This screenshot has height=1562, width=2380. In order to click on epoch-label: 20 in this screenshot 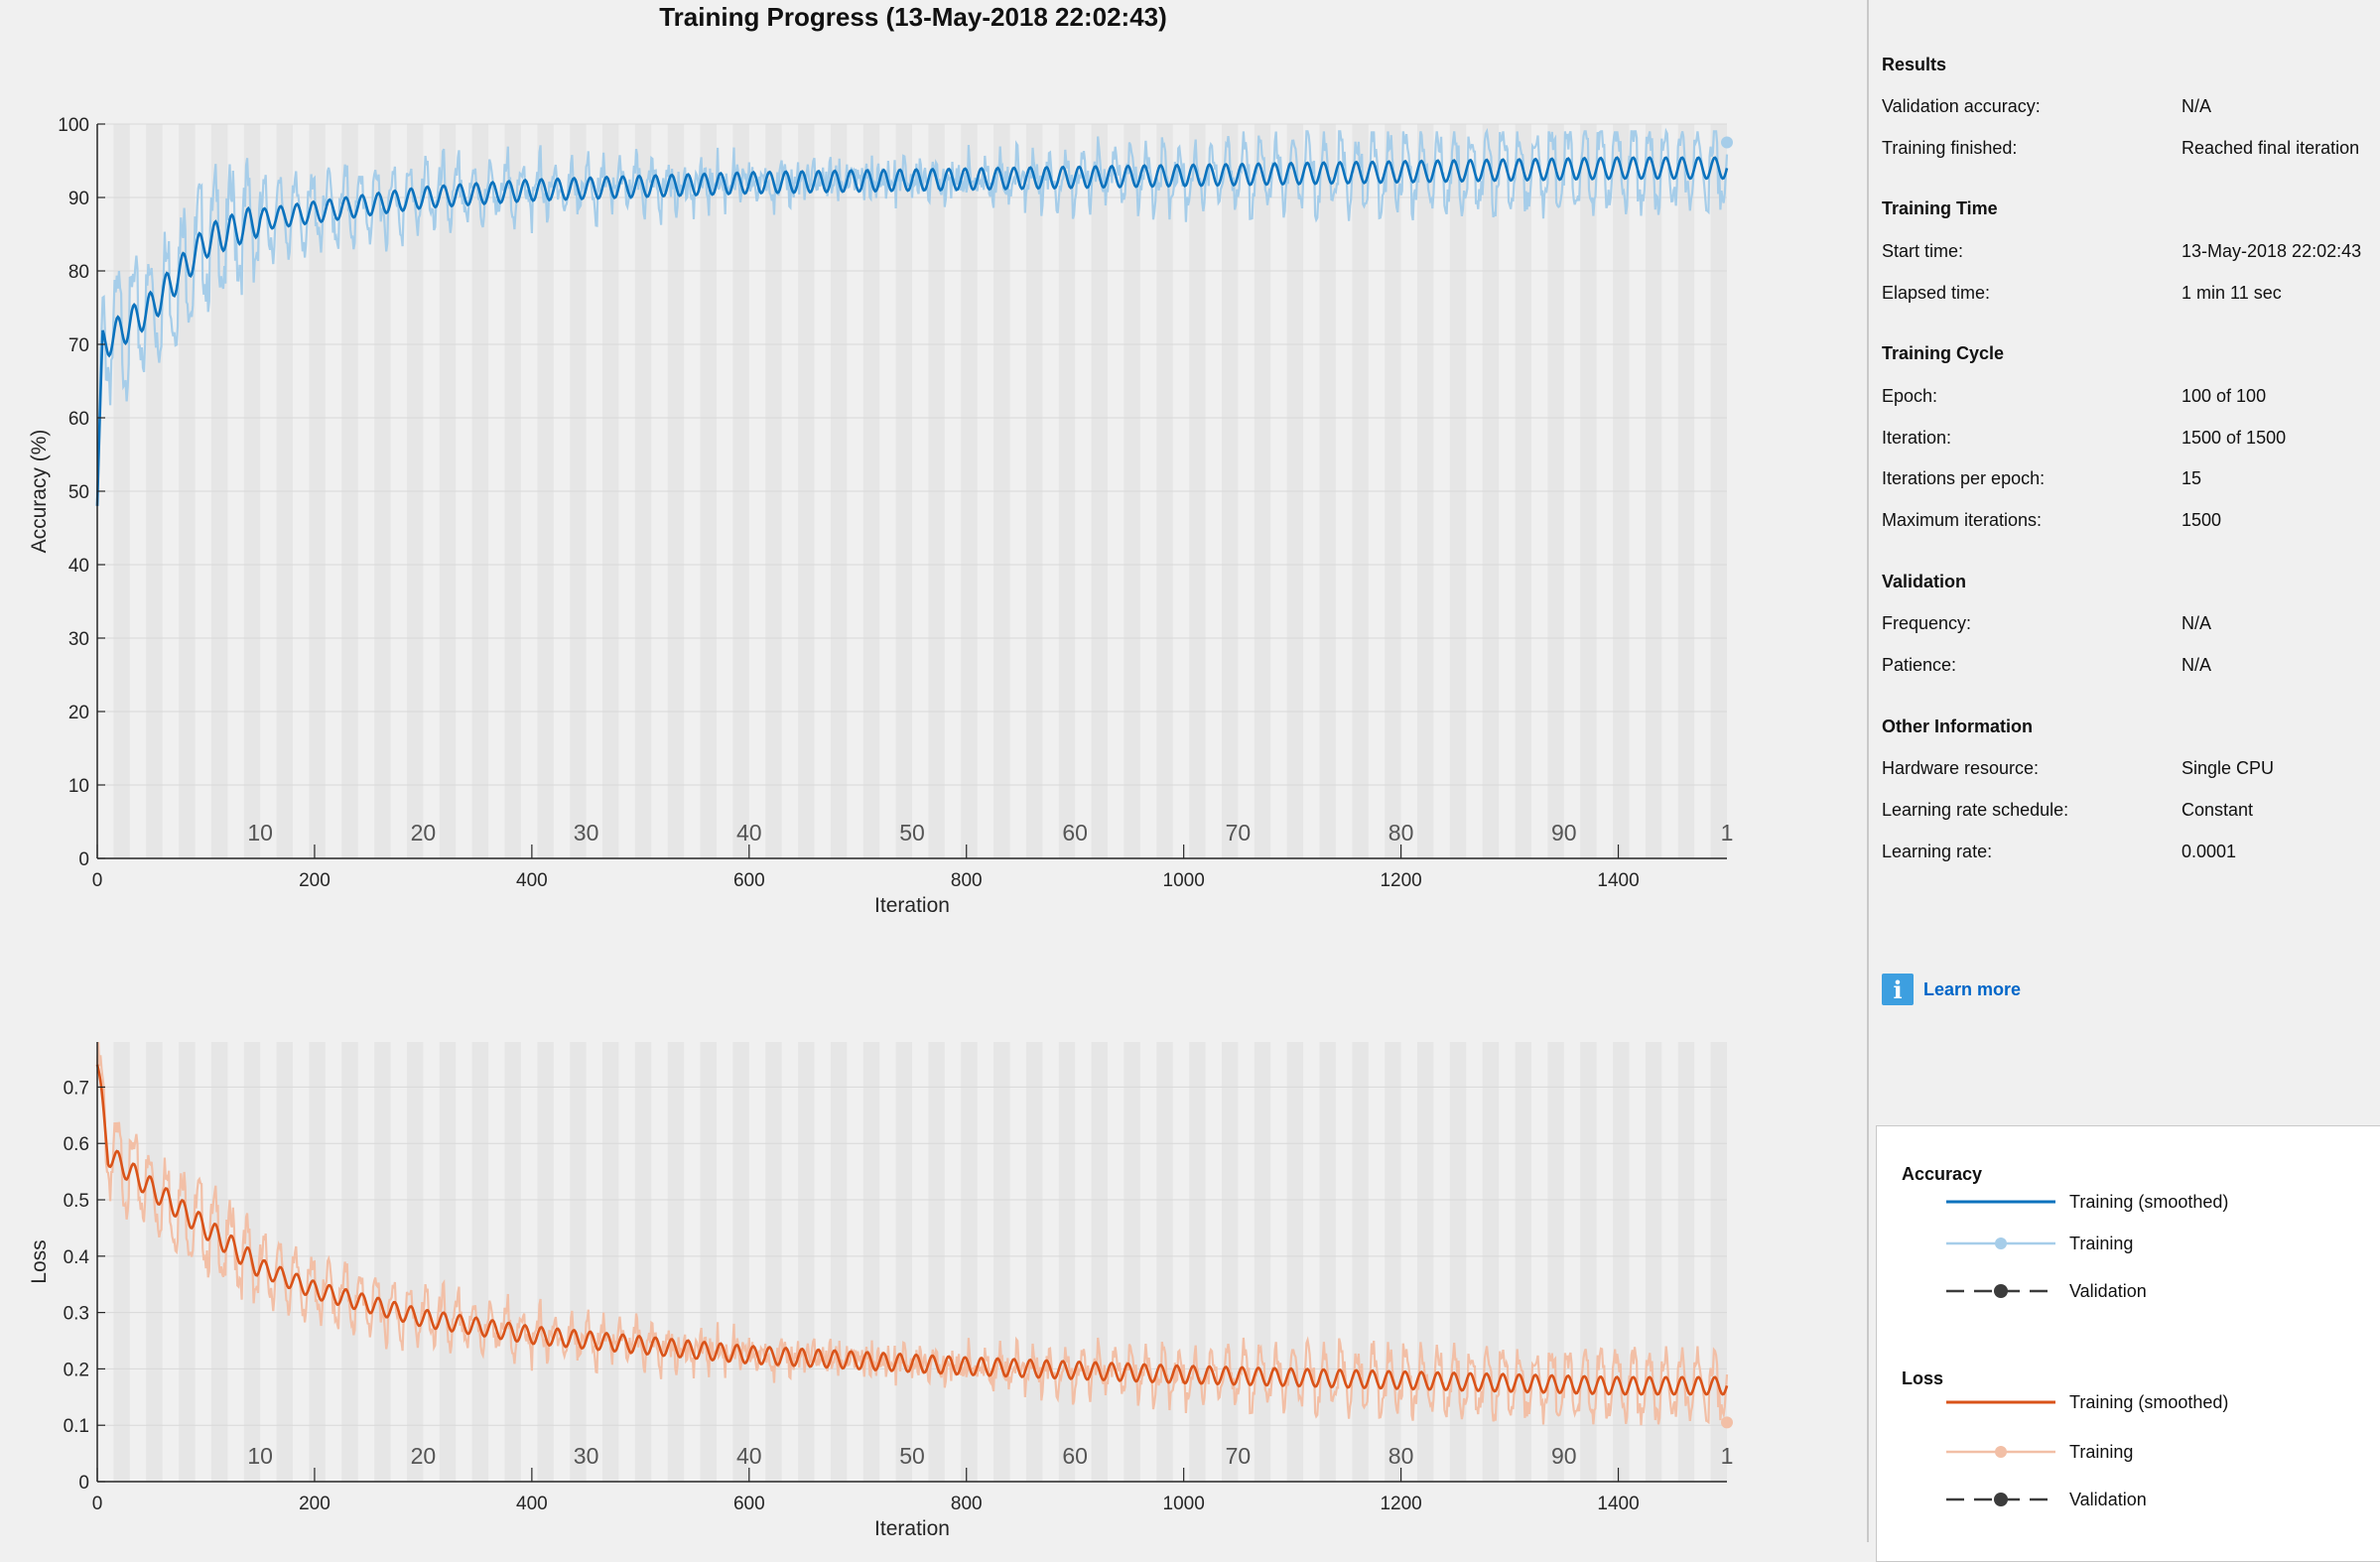, I will do `click(424, 1456)`.